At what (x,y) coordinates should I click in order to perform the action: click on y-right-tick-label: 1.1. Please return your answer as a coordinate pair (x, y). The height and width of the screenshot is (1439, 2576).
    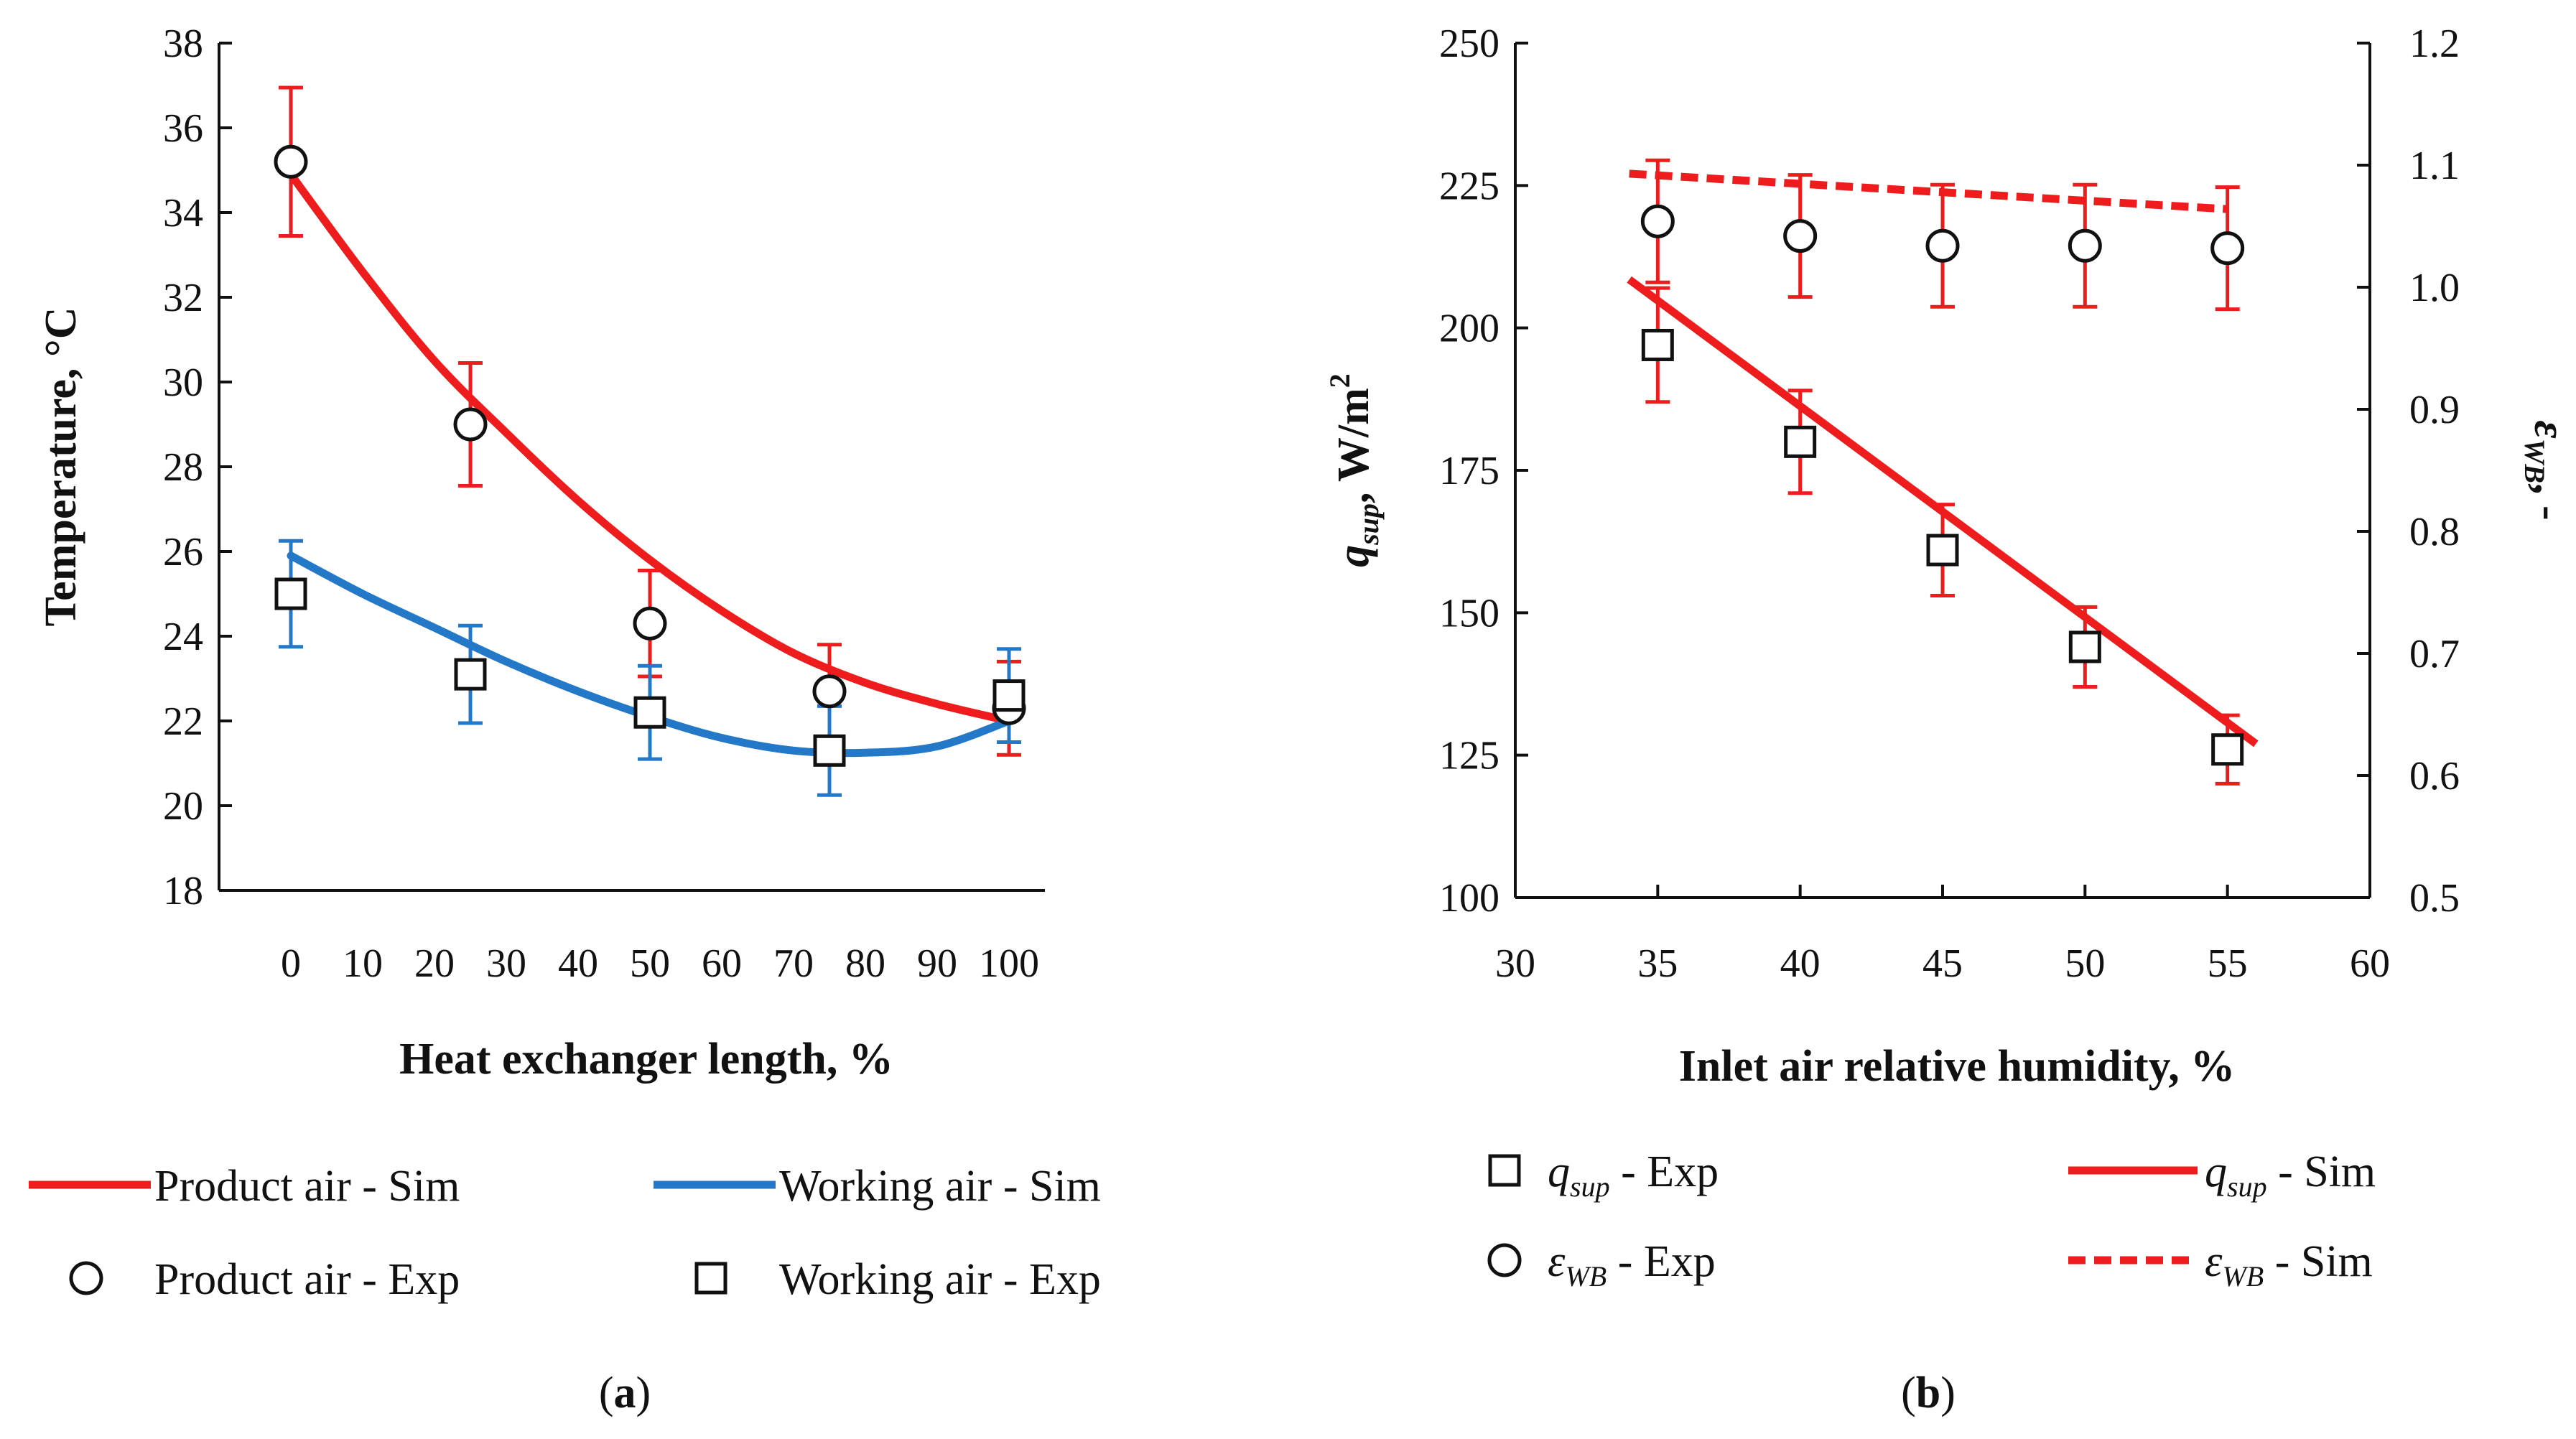
    Looking at the image, I should click on (2434, 166).